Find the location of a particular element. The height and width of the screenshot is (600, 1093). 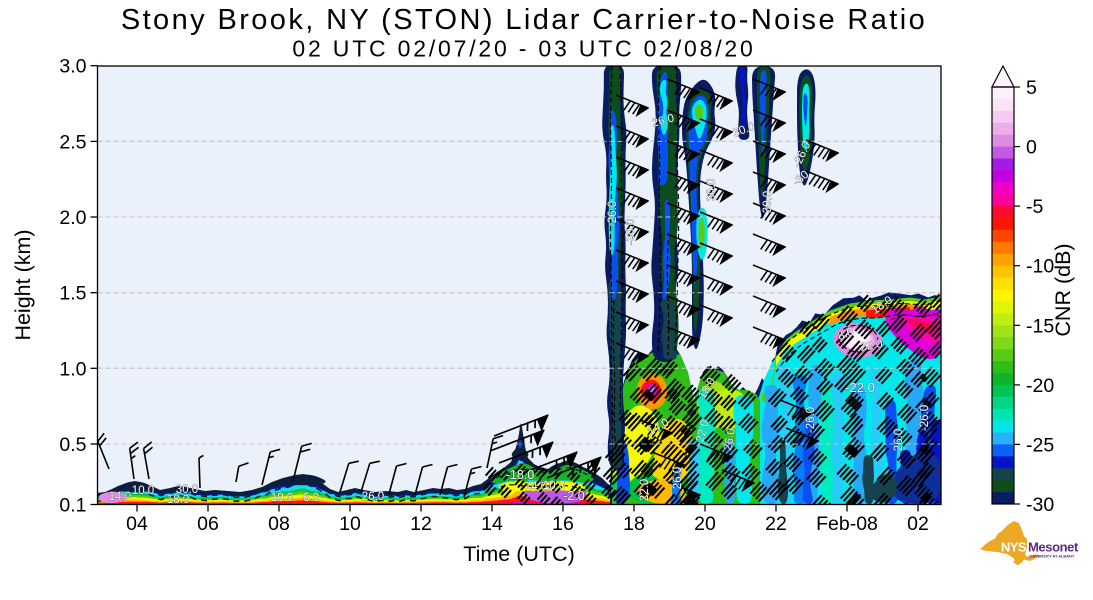

svg-text: -15 is located at coordinates (1040, 326).